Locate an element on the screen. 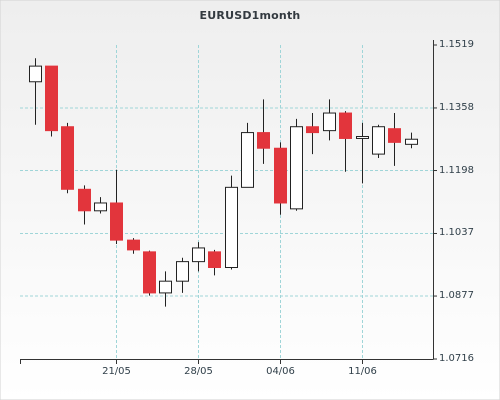 This screenshot has width=500, height=400. x-tick-label: 21/05 is located at coordinates (116, 371).